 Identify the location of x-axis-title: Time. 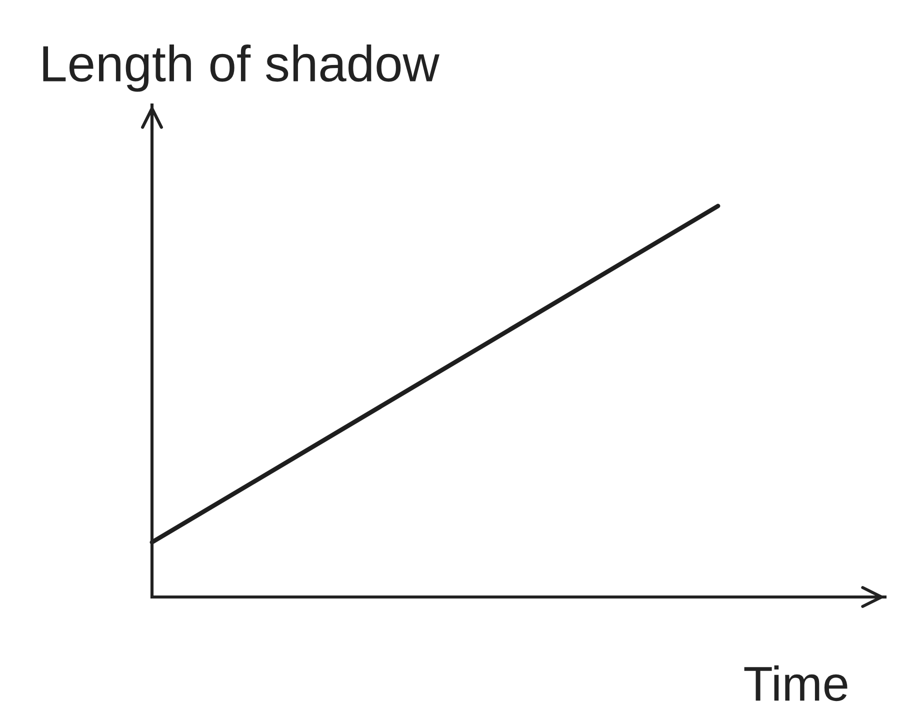
(796, 683).